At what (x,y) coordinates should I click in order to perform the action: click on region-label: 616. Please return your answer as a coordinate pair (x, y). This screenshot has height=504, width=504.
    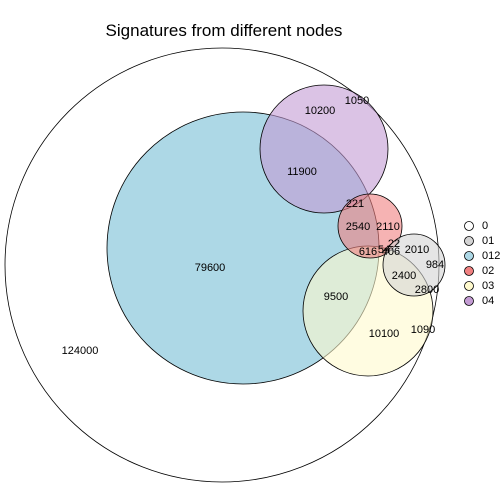
    Looking at the image, I should click on (368, 252).